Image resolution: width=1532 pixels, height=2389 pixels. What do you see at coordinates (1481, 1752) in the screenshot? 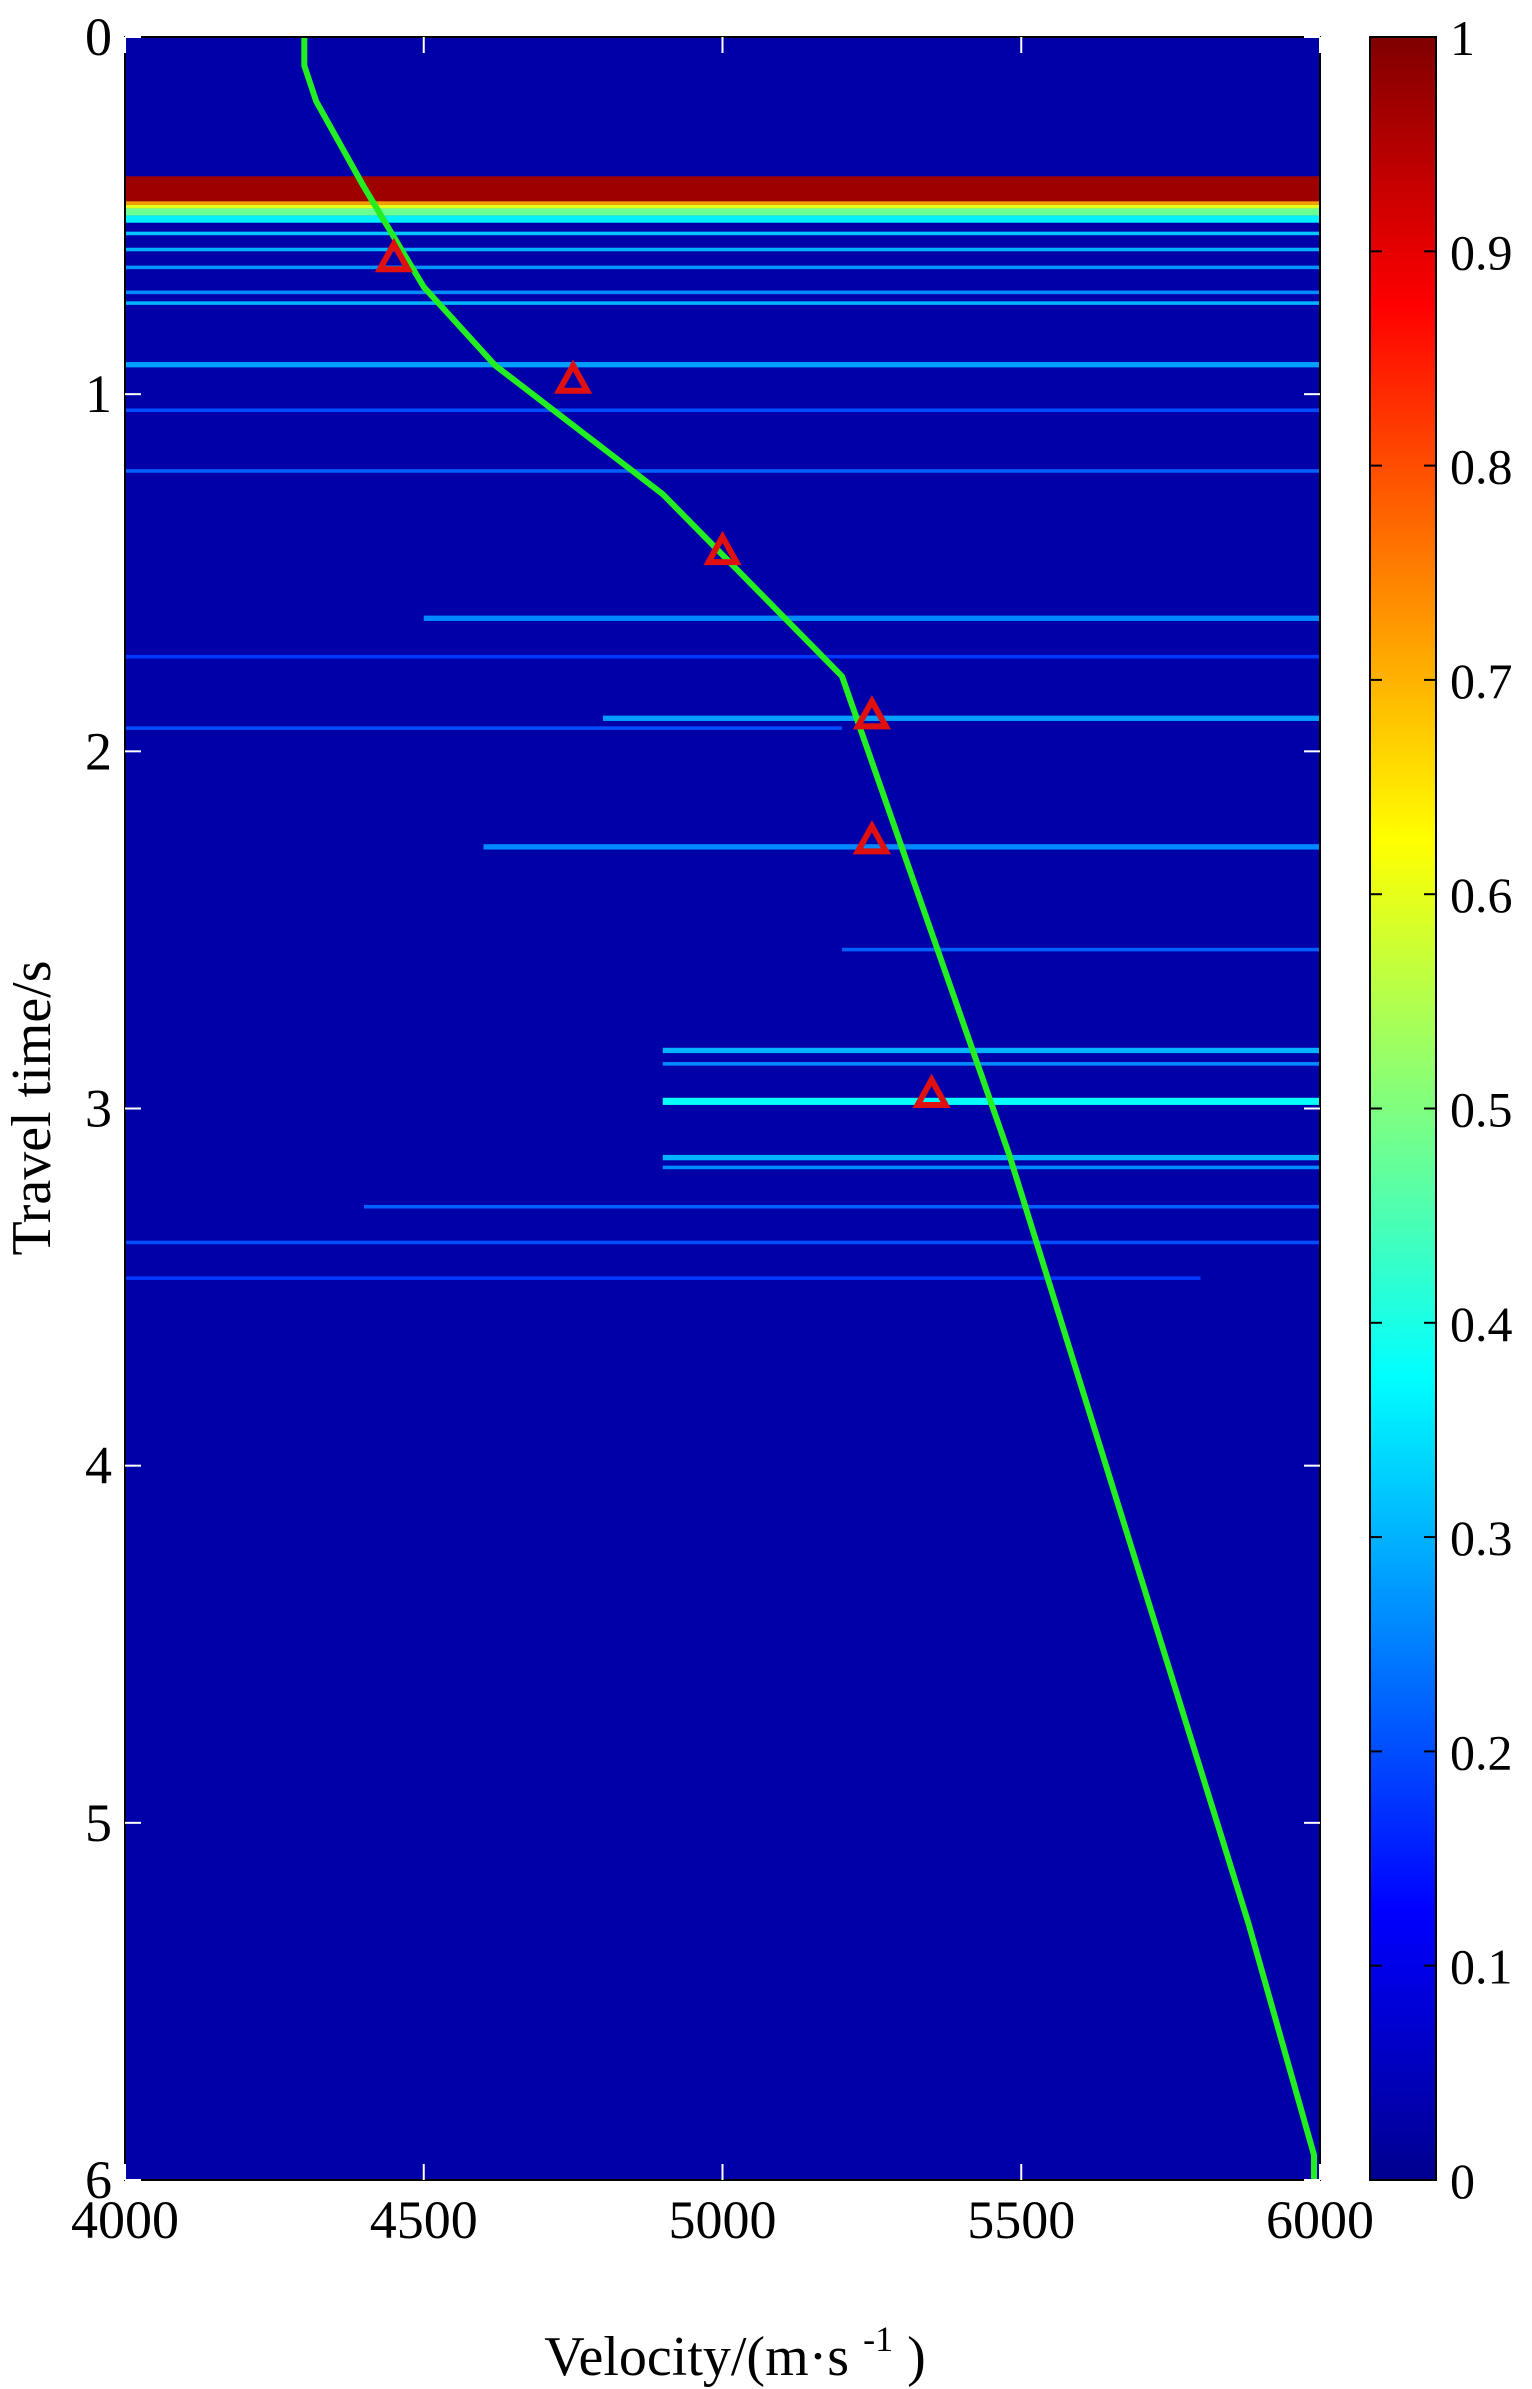
I see `colorbar-tick-label: 0.2` at bounding box center [1481, 1752].